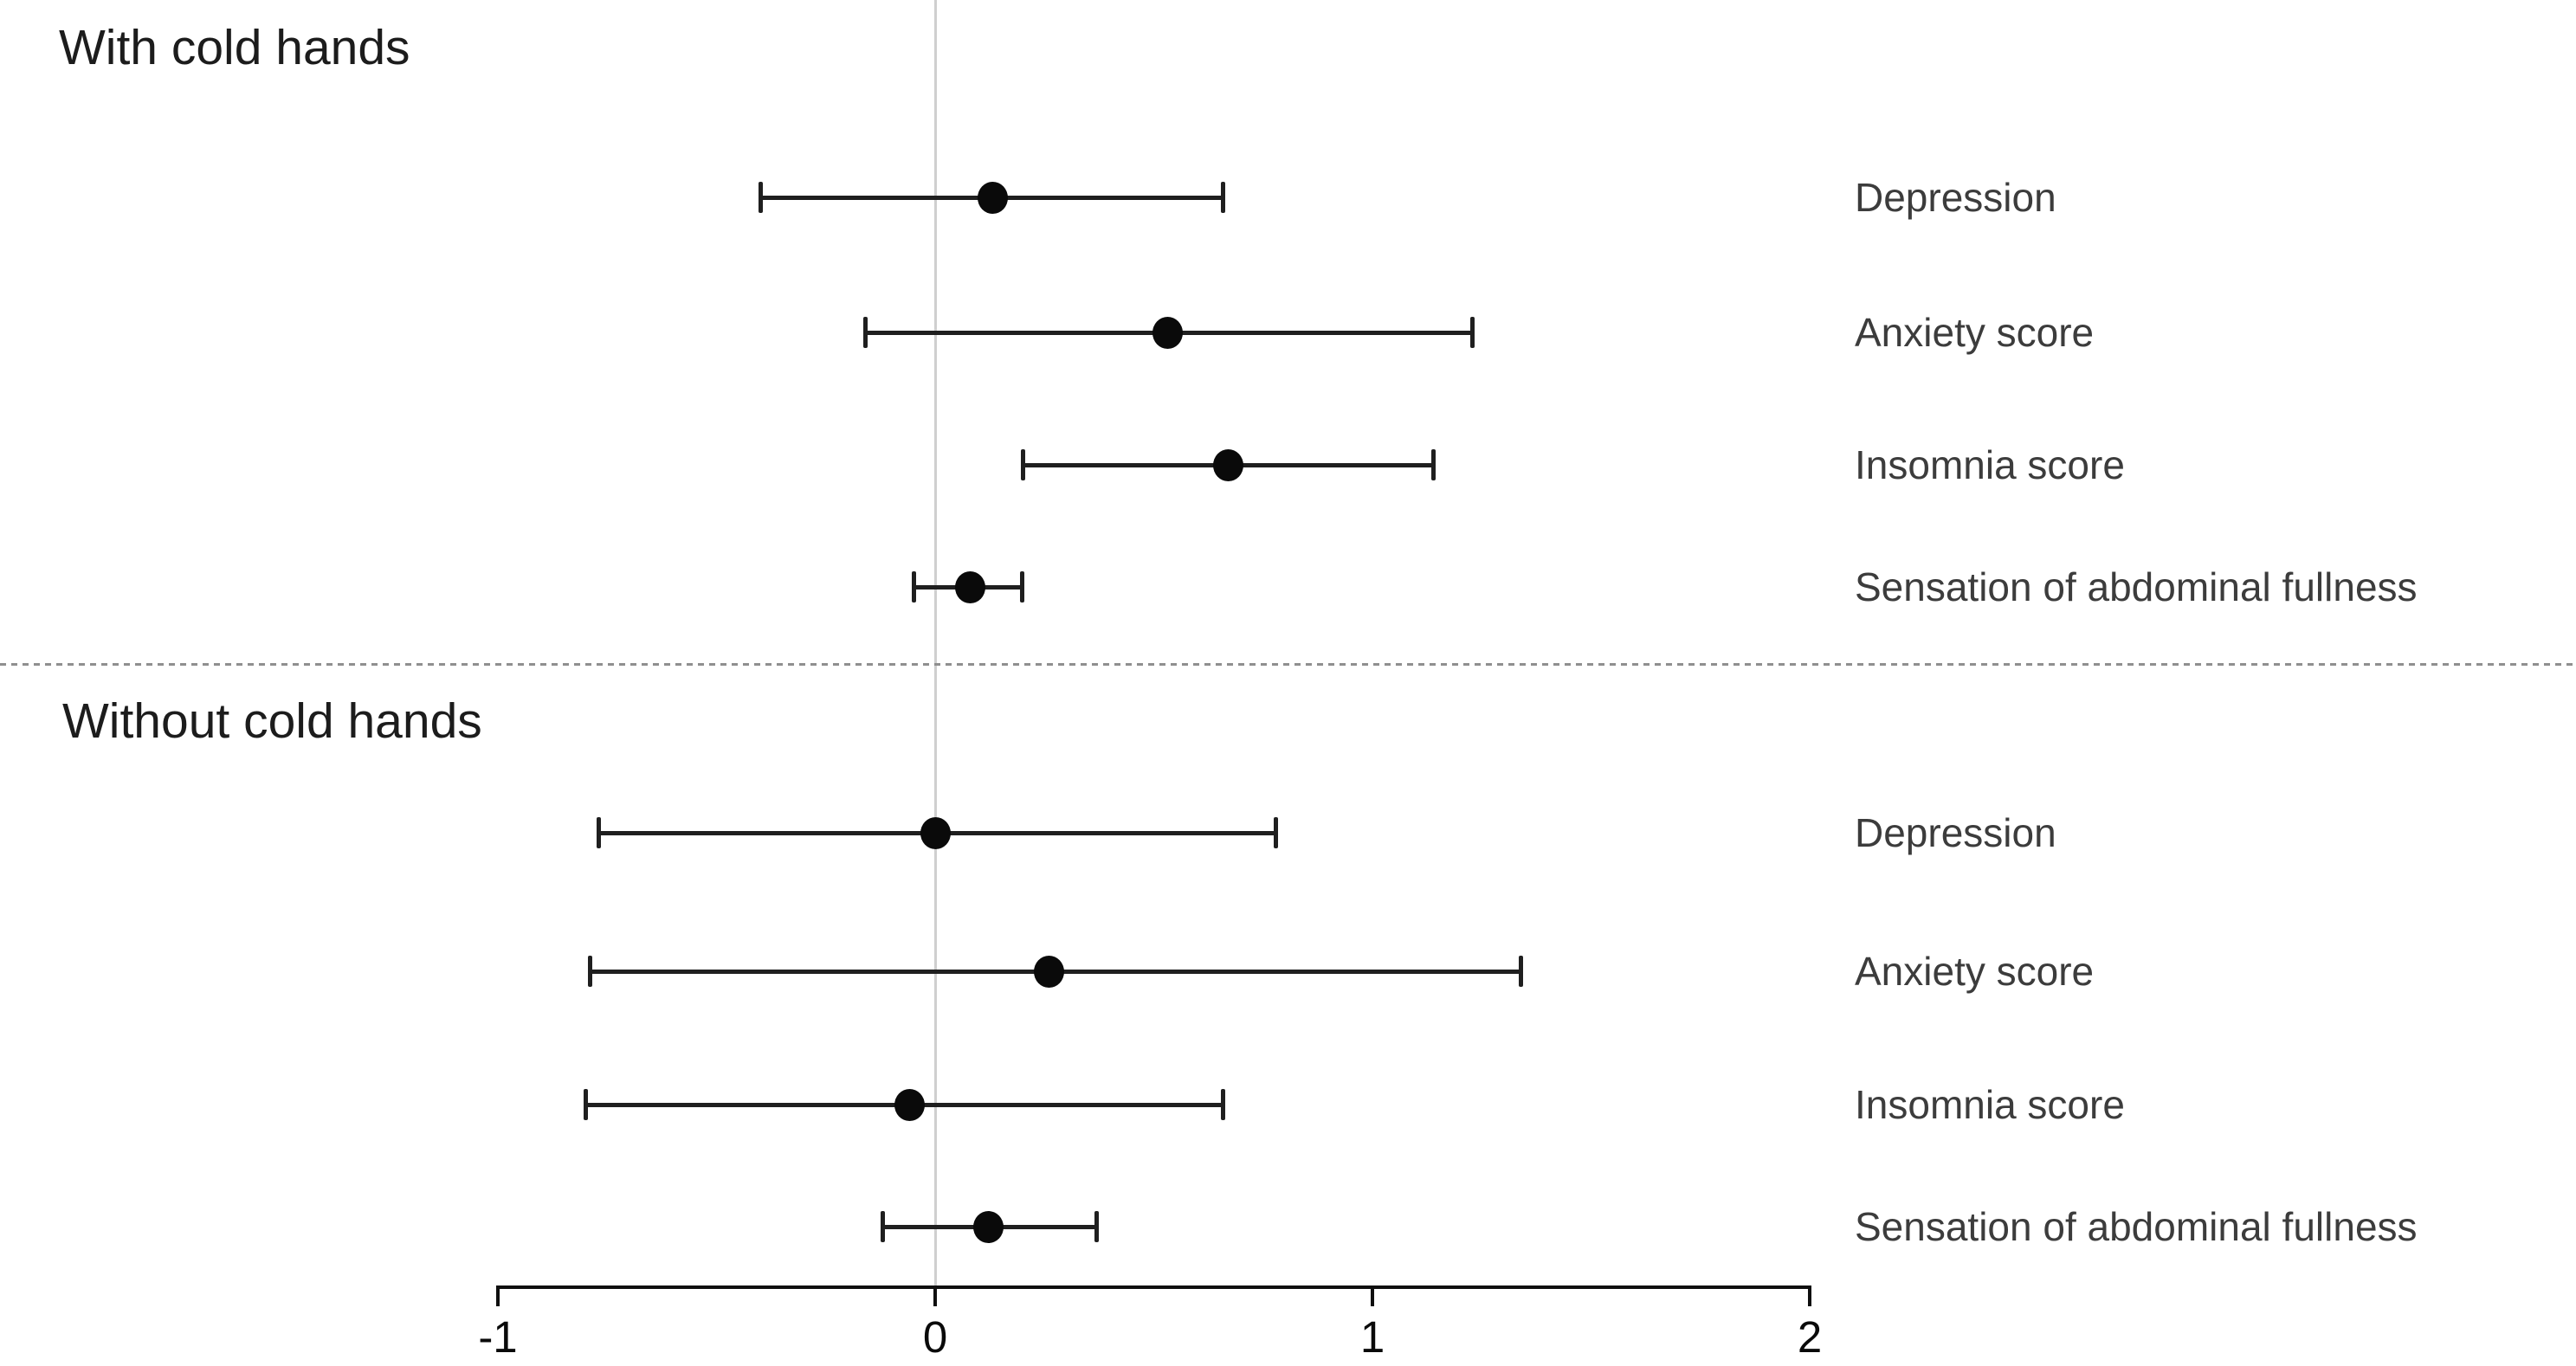  I want to click on section-title-with-cold-hands: With cold hands, so click(235, 47).